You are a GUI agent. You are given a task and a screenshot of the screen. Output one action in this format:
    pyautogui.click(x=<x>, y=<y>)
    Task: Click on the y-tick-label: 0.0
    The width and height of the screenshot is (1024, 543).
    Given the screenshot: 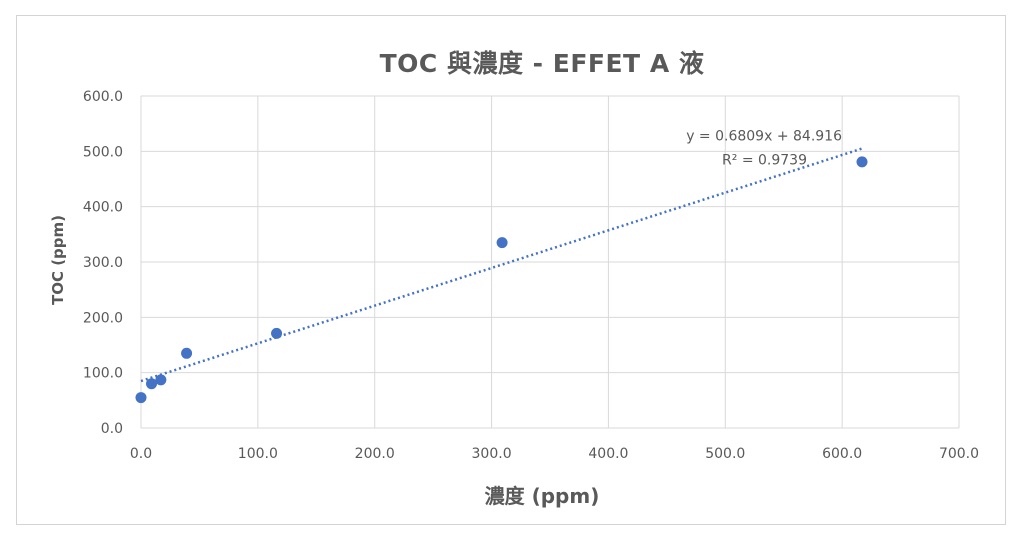 What is the action you would take?
    pyautogui.click(x=112, y=429)
    